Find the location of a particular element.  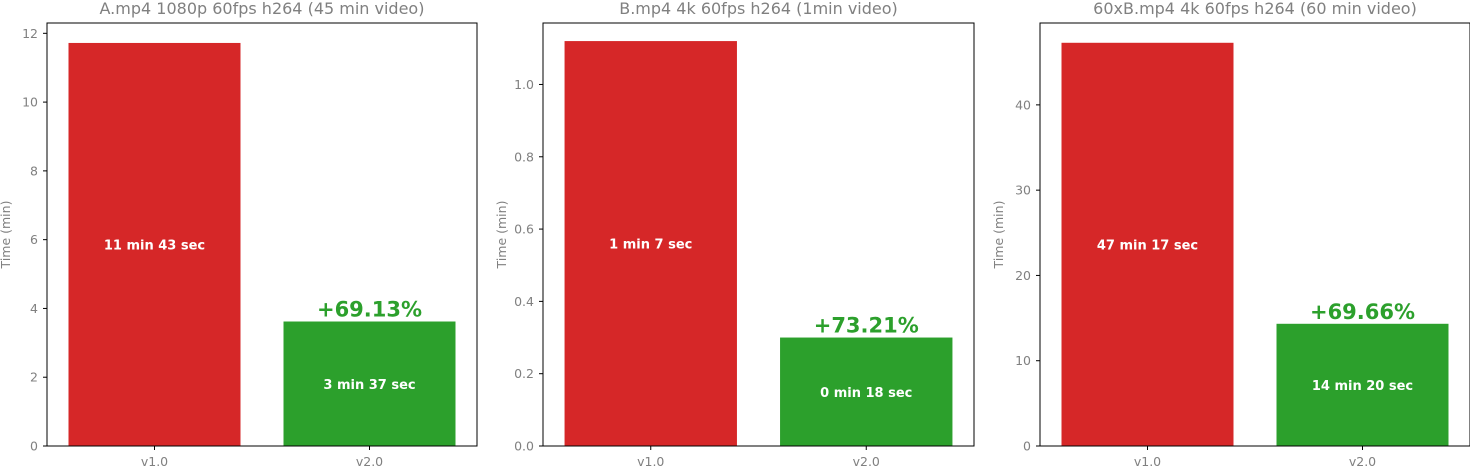

bar-value-label: 47 min 17 sec is located at coordinates (1147, 245).